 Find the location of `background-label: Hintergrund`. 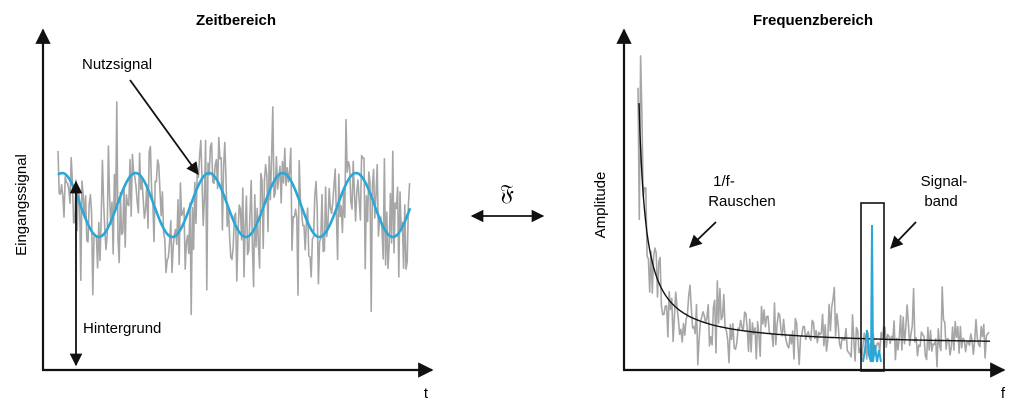

background-label: Hintergrund is located at coordinates (122, 328).